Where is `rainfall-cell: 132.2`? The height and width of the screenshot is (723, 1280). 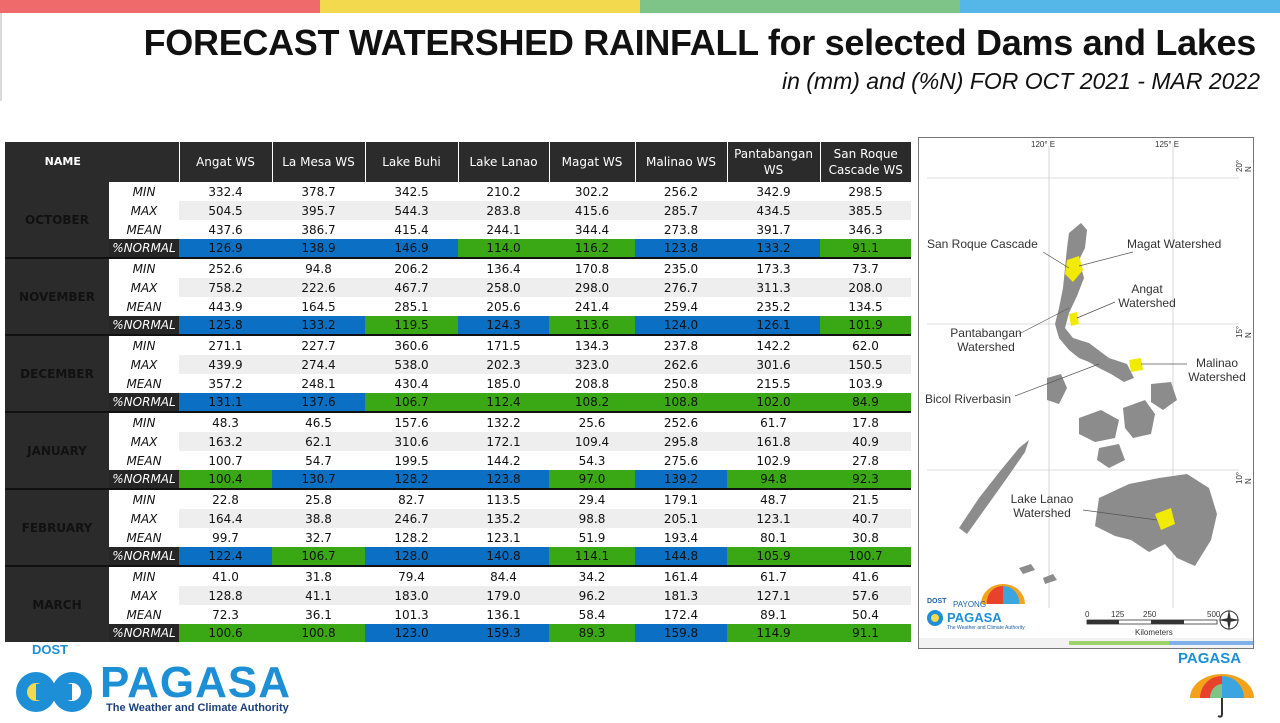
rainfall-cell: 132.2 is located at coordinates (503, 421).